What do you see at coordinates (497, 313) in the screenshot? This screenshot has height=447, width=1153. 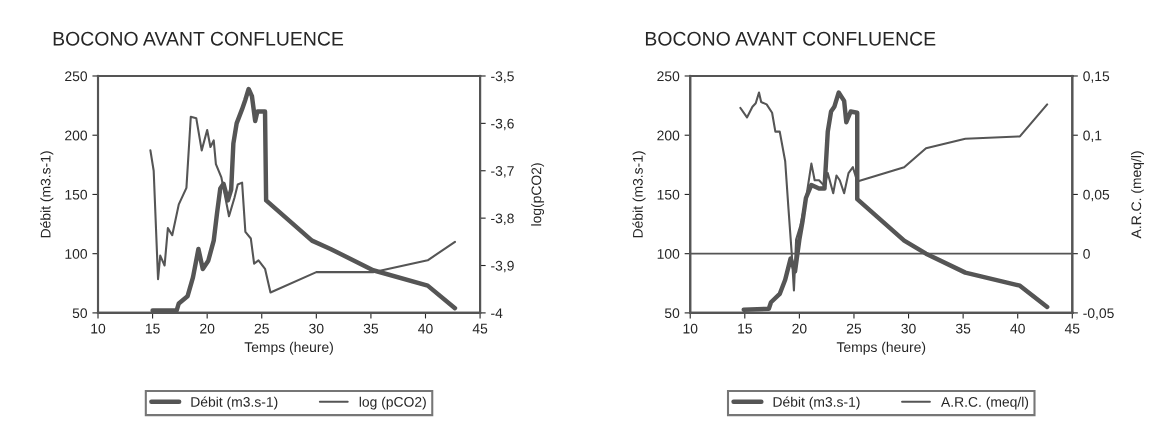 I see `y2-tick-label: -4` at bounding box center [497, 313].